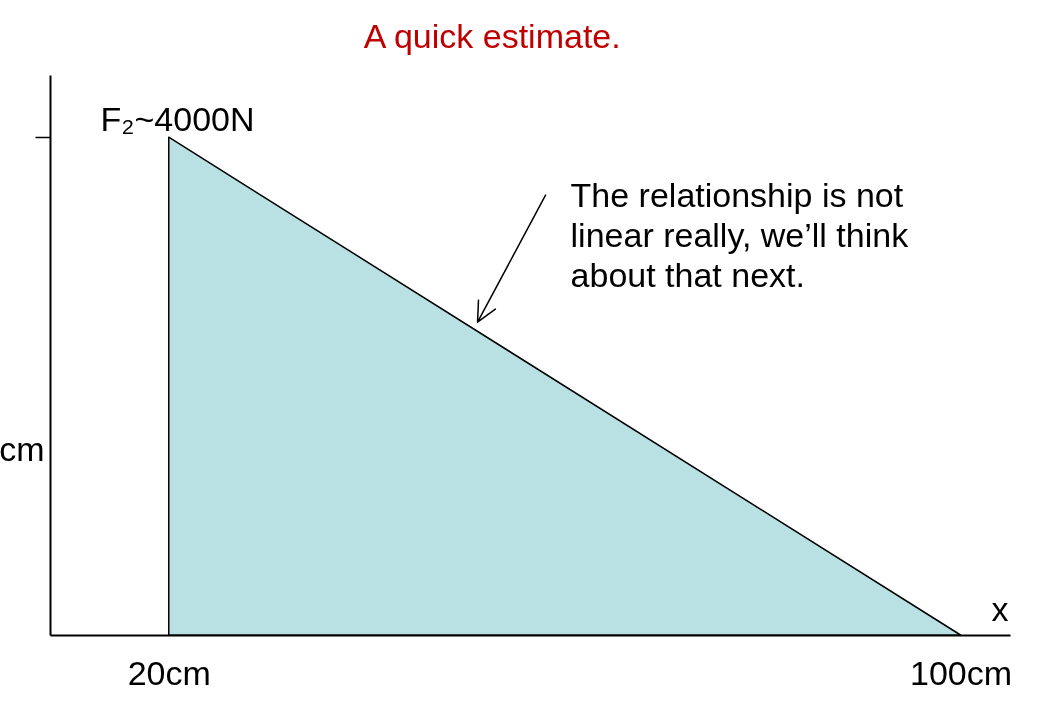 Image resolution: width=1047 pixels, height=728 pixels. I want to click on x-tick-label: 20cm, so click(169, 672).